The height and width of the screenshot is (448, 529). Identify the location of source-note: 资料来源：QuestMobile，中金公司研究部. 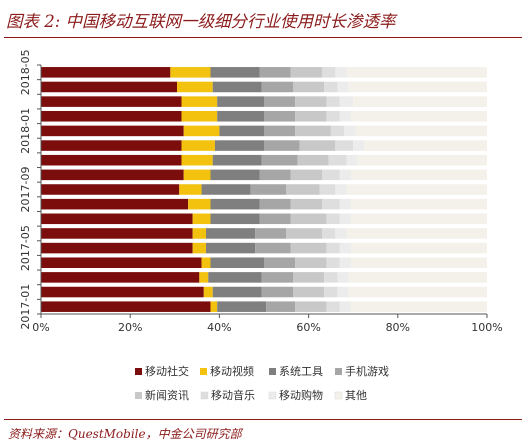
(125, 434).